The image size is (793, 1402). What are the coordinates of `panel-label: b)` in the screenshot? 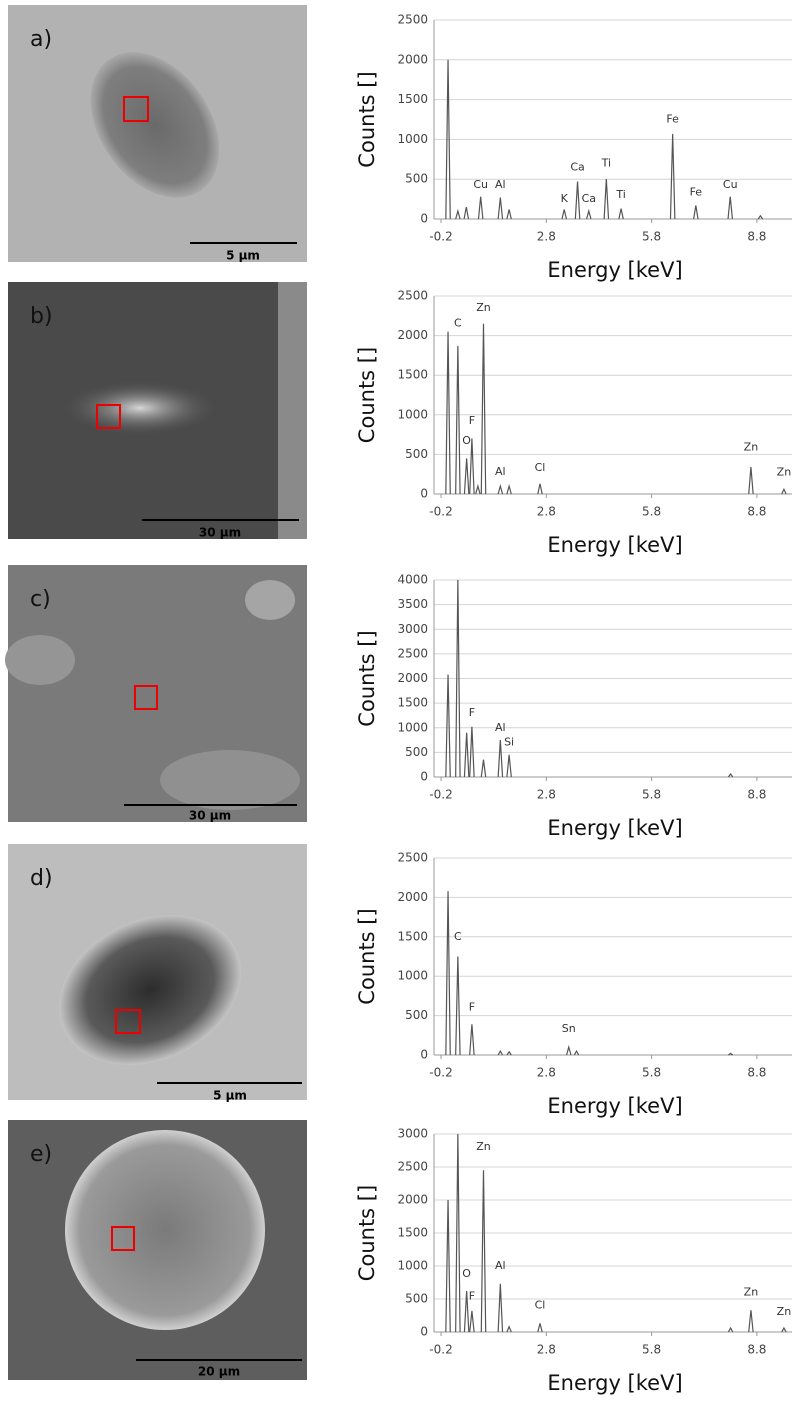 It's located at (41, 316).